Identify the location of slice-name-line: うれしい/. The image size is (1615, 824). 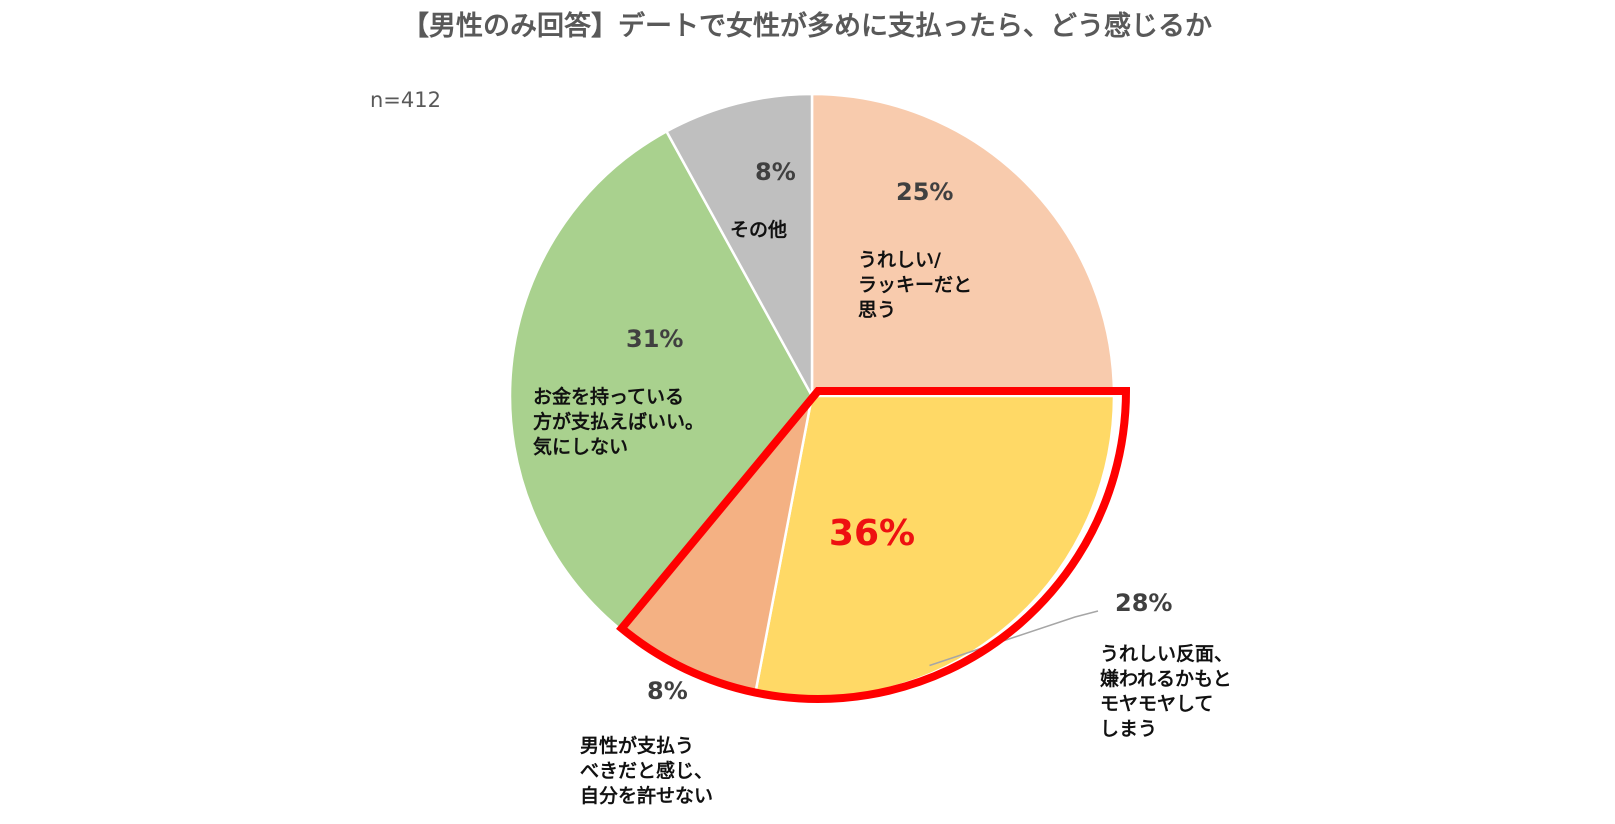
(899, 260).